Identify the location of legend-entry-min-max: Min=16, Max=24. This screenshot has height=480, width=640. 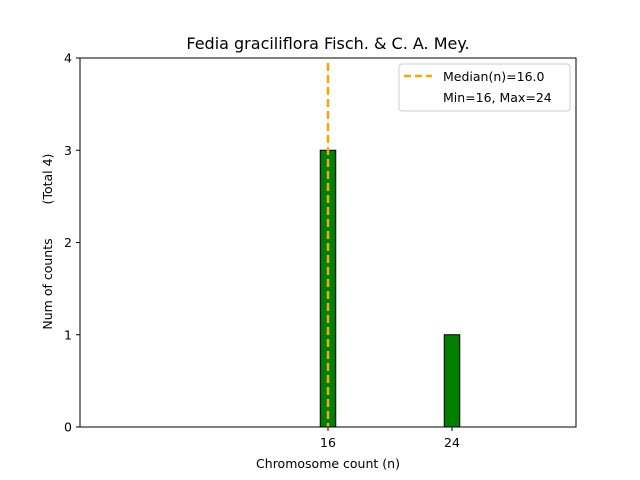
(497, 97).